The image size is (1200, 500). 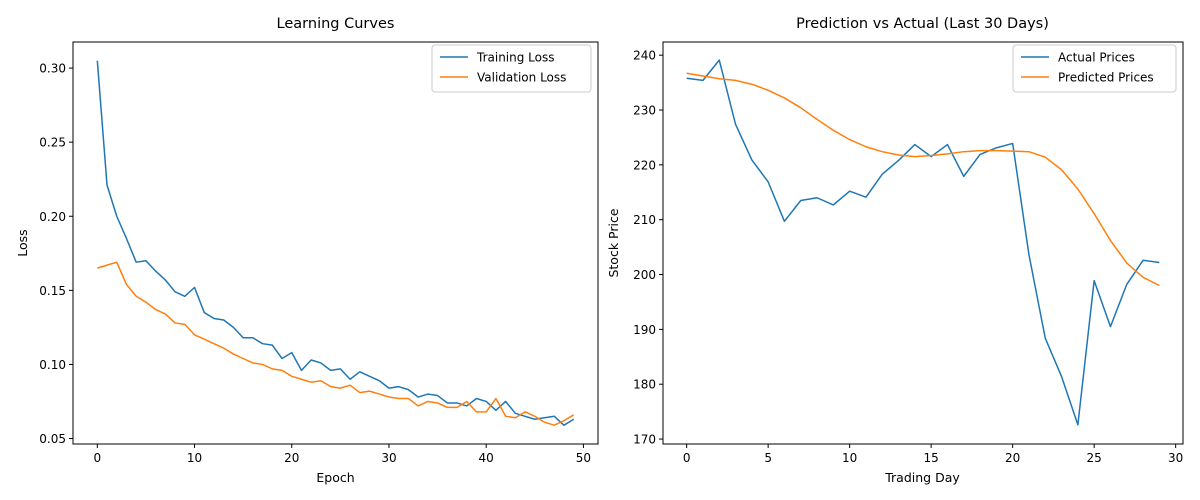 What do you see at coordinates (644, 165) in the screenshot?
I see `y-tick-label: 220` at bounding box center [644, 165].